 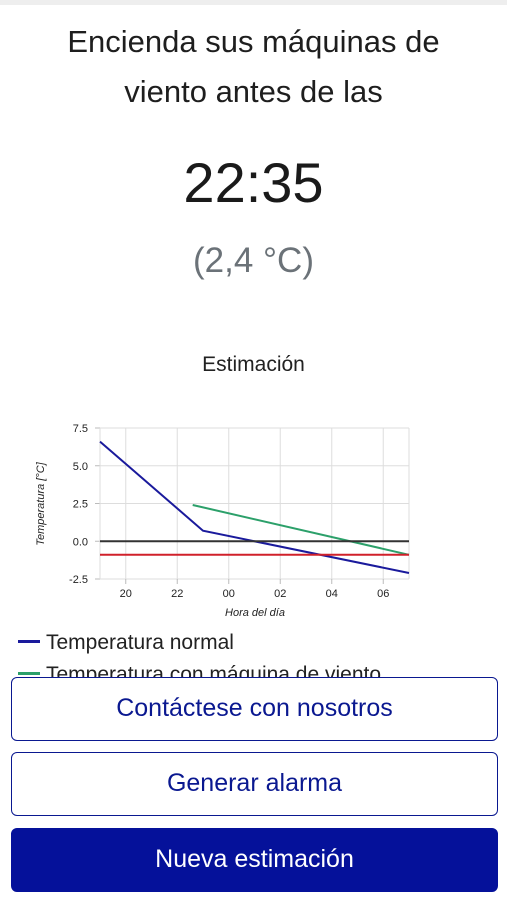 I want to click on y-tick-label: 0.0, so click(x=80, y=542).